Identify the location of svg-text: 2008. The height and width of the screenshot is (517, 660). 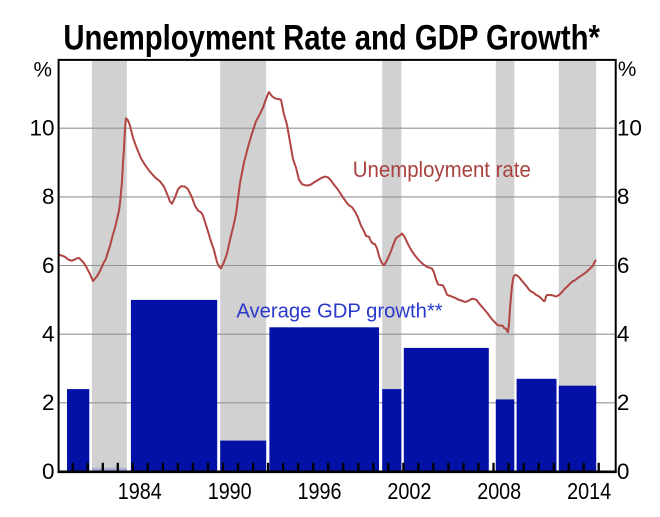
(499, 491).